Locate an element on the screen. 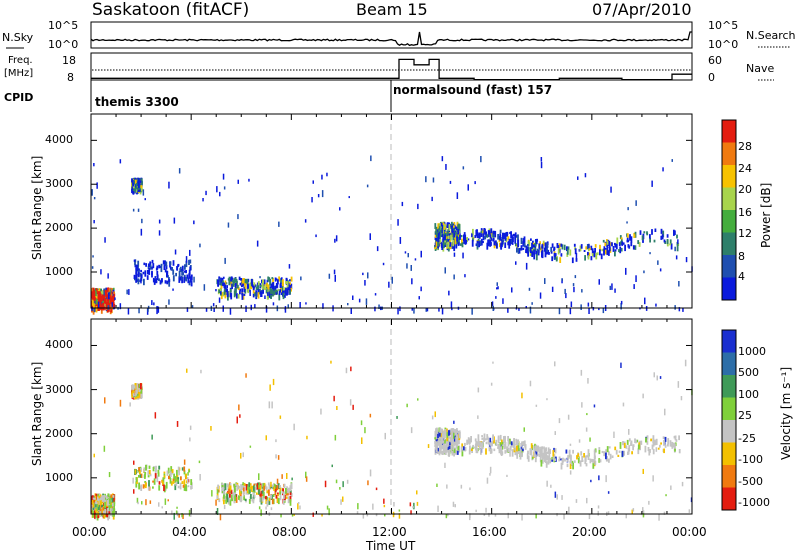  noise-right-tick-bottom: 10^0 is located at coordinates (723, 44).